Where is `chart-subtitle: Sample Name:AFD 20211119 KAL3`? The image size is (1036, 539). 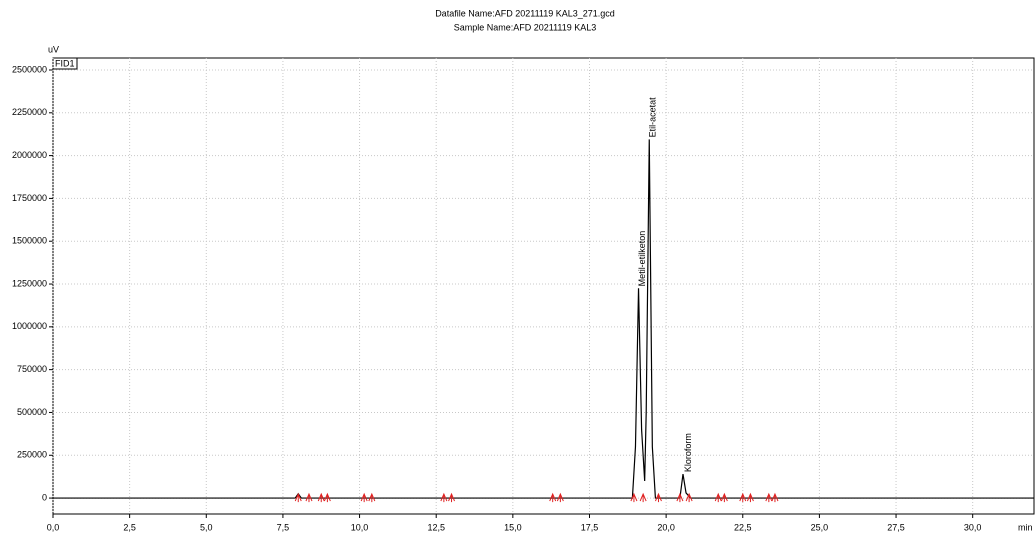
chart-subtitle: Sample Name:AFD 20211119 KAL3 is located at coordinates (525, 27).